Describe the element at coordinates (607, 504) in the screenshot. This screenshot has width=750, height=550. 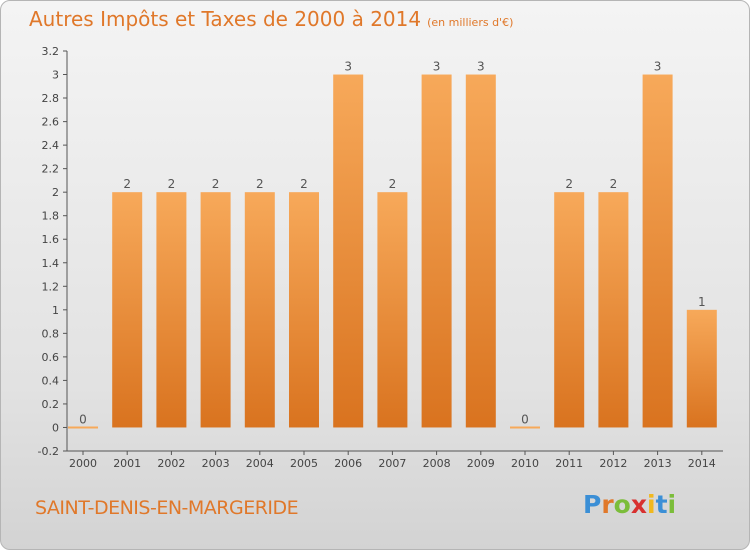
I see `logo-letter: r` at that location.